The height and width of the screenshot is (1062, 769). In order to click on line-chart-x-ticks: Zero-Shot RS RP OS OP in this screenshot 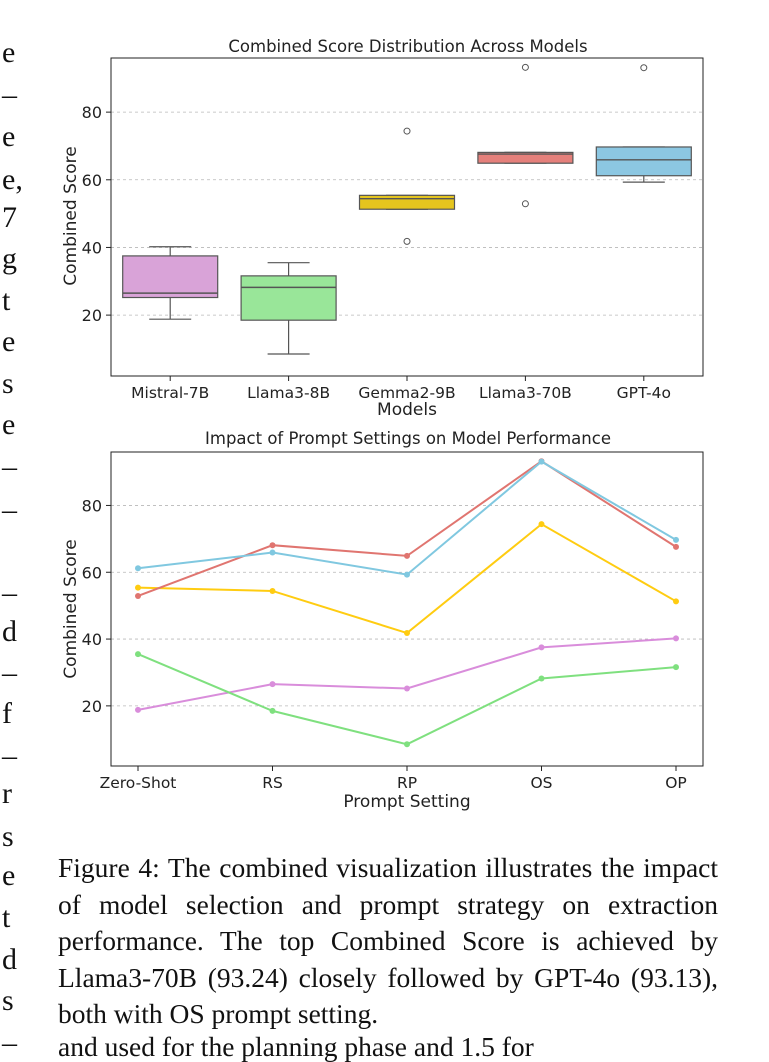, I will do `click(393, 779)`.